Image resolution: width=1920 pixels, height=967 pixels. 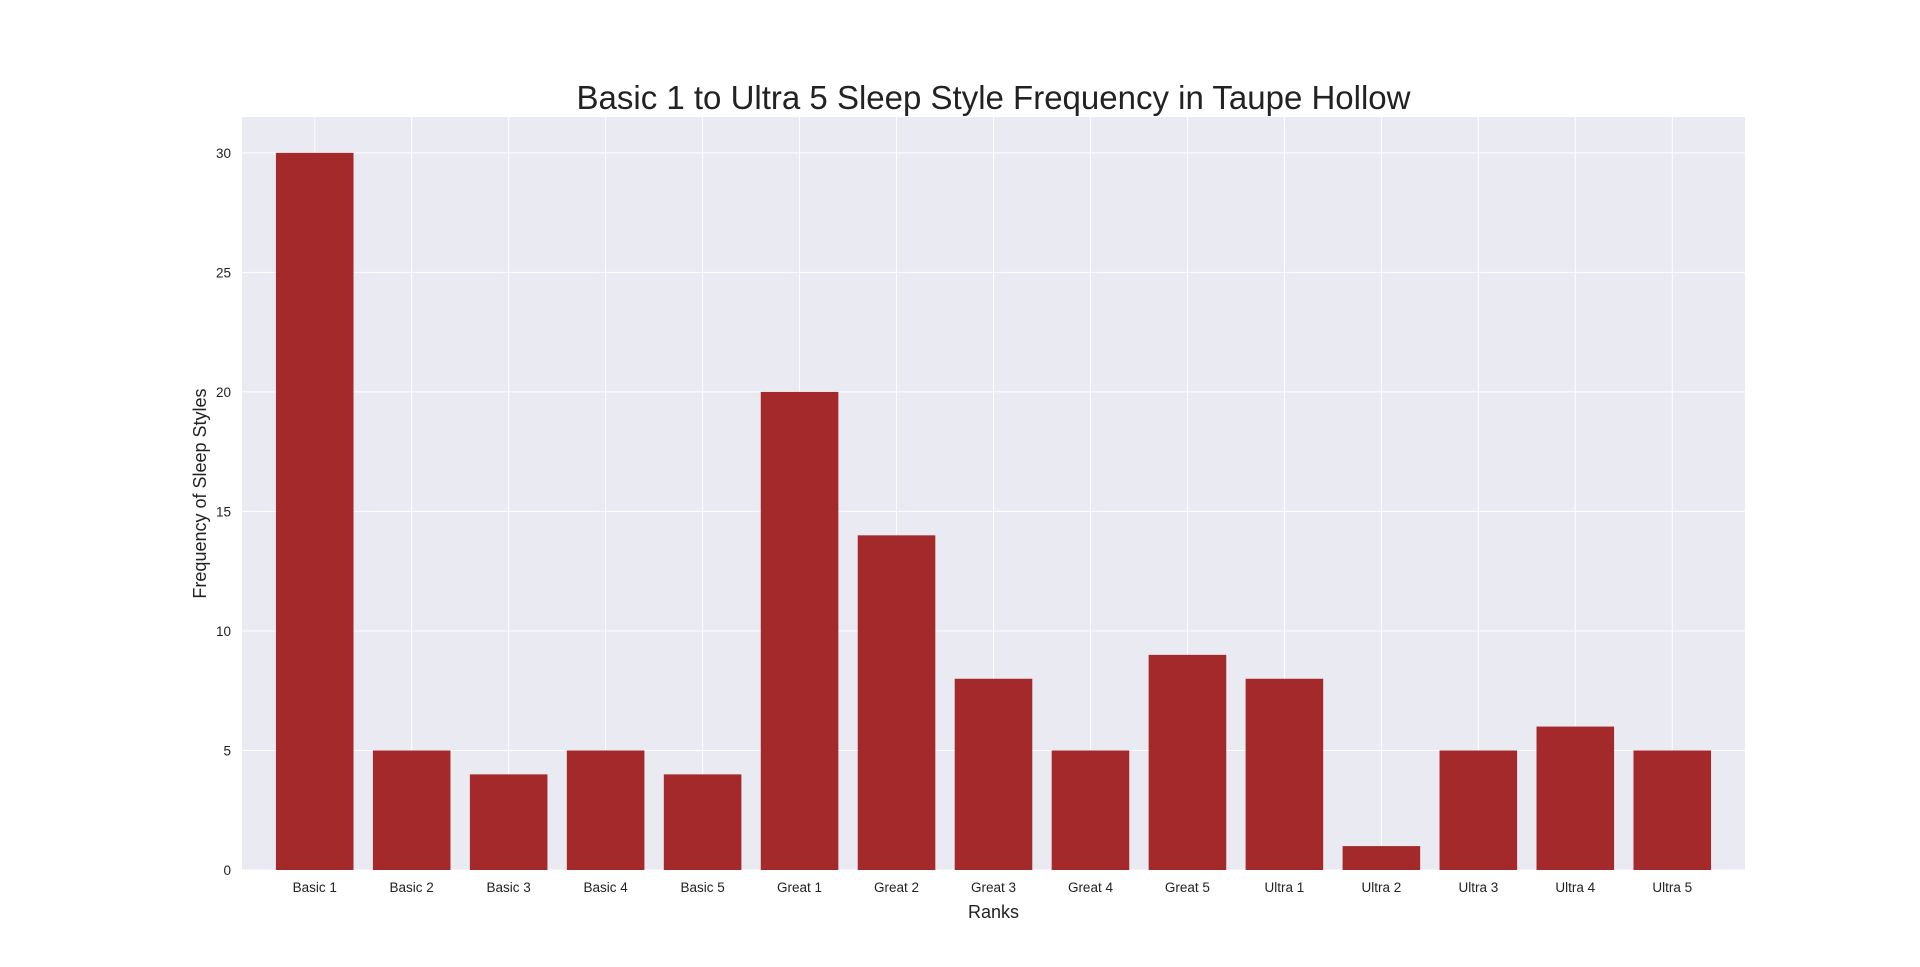 I want to click on x-tick-label: Ultra 2, so click(x=1381, y=887).